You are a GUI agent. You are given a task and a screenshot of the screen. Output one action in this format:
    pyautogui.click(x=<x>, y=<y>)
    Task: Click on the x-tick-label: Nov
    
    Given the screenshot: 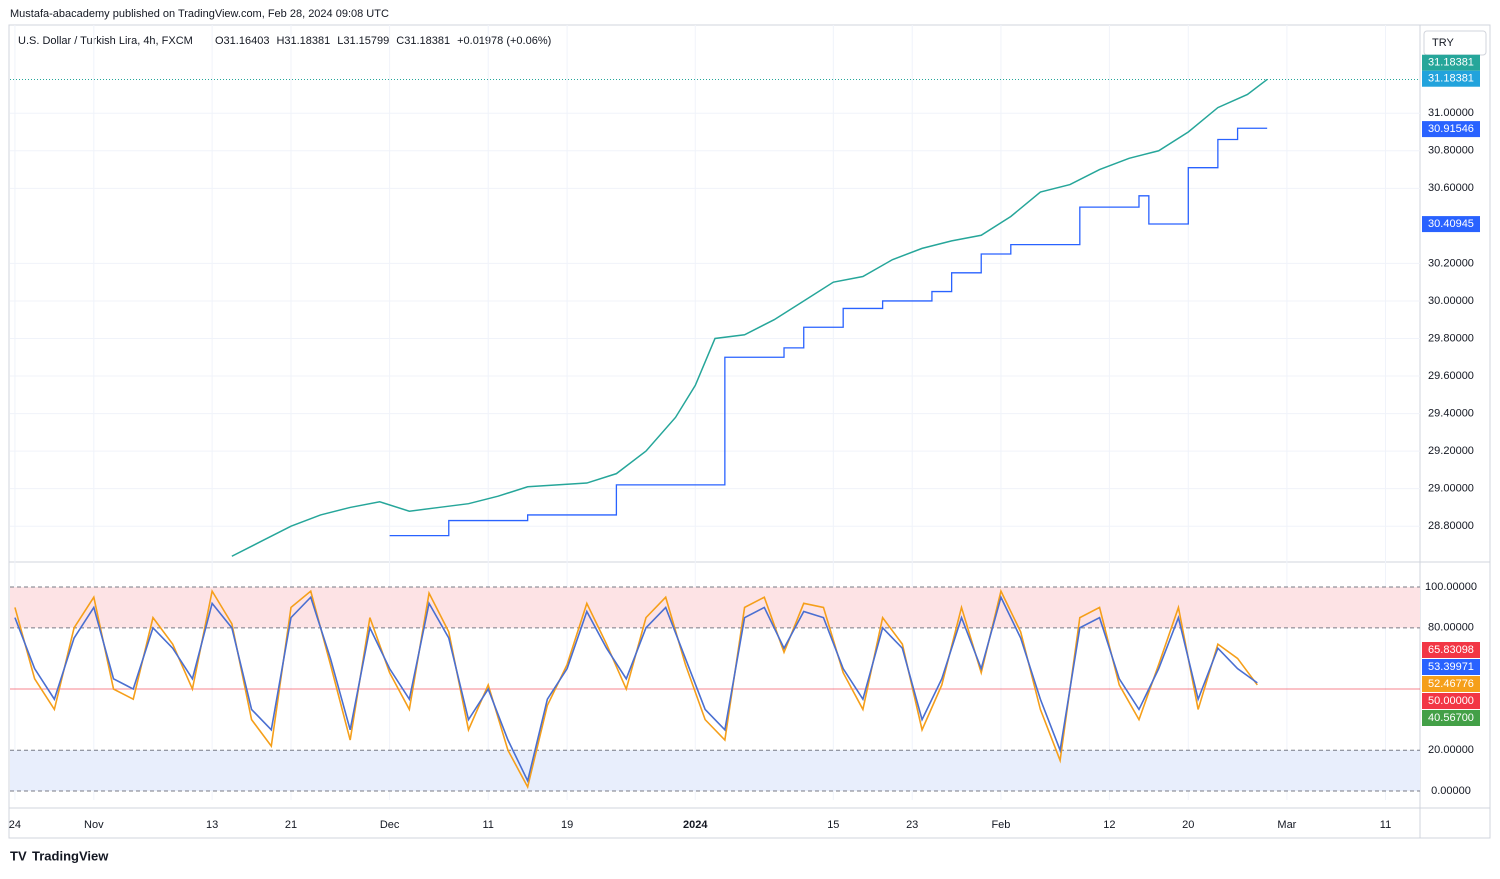 What is the action you would take?
    pyautogui.click(x=94, y=825)
    